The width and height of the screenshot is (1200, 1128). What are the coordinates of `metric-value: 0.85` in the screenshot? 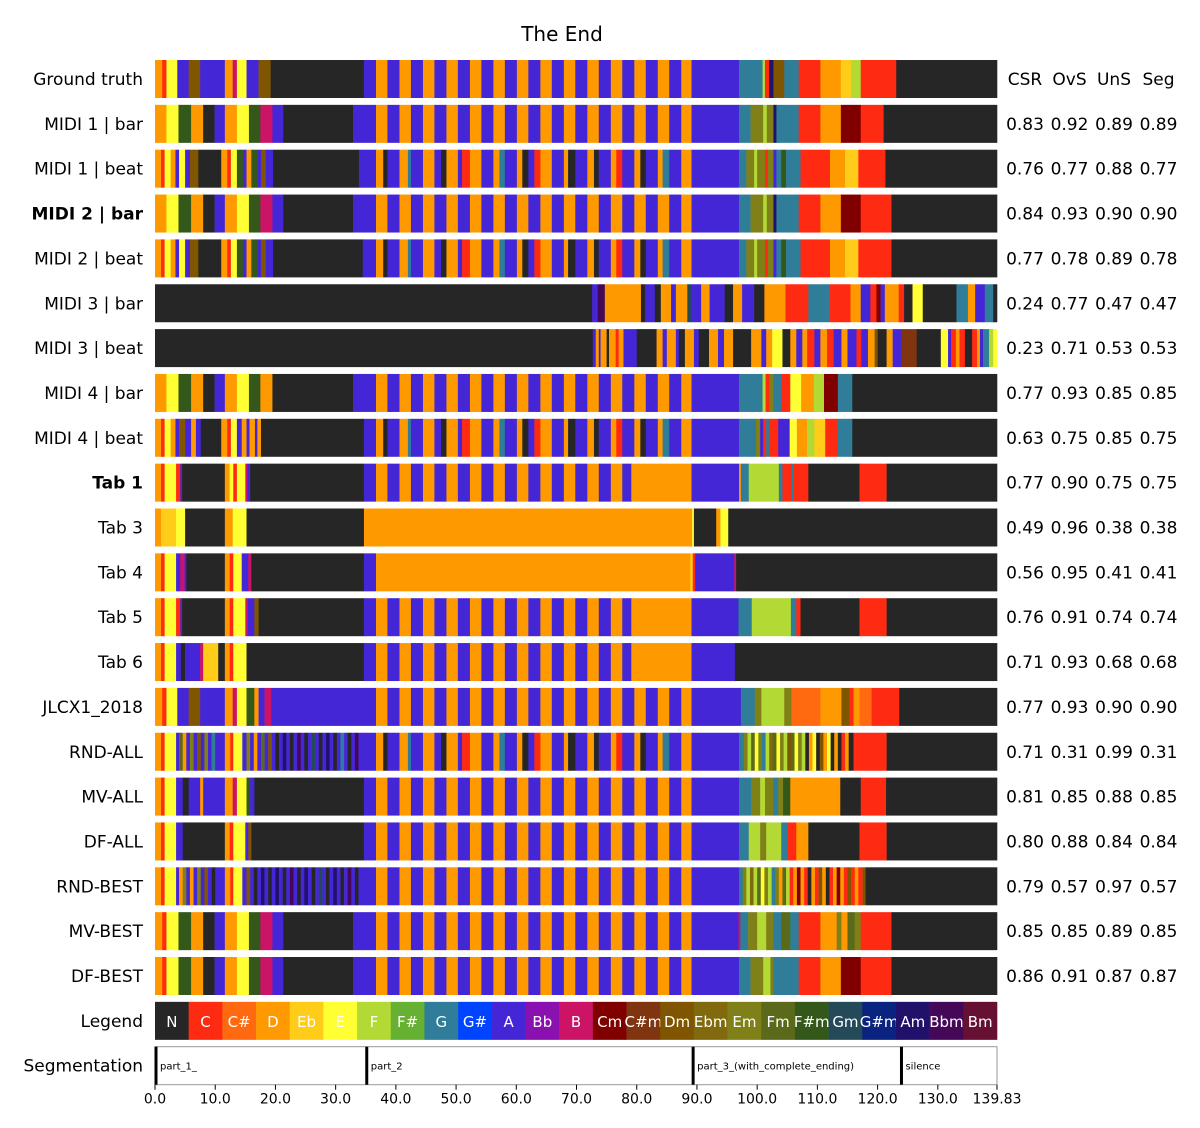 It's located at (1159, 394).